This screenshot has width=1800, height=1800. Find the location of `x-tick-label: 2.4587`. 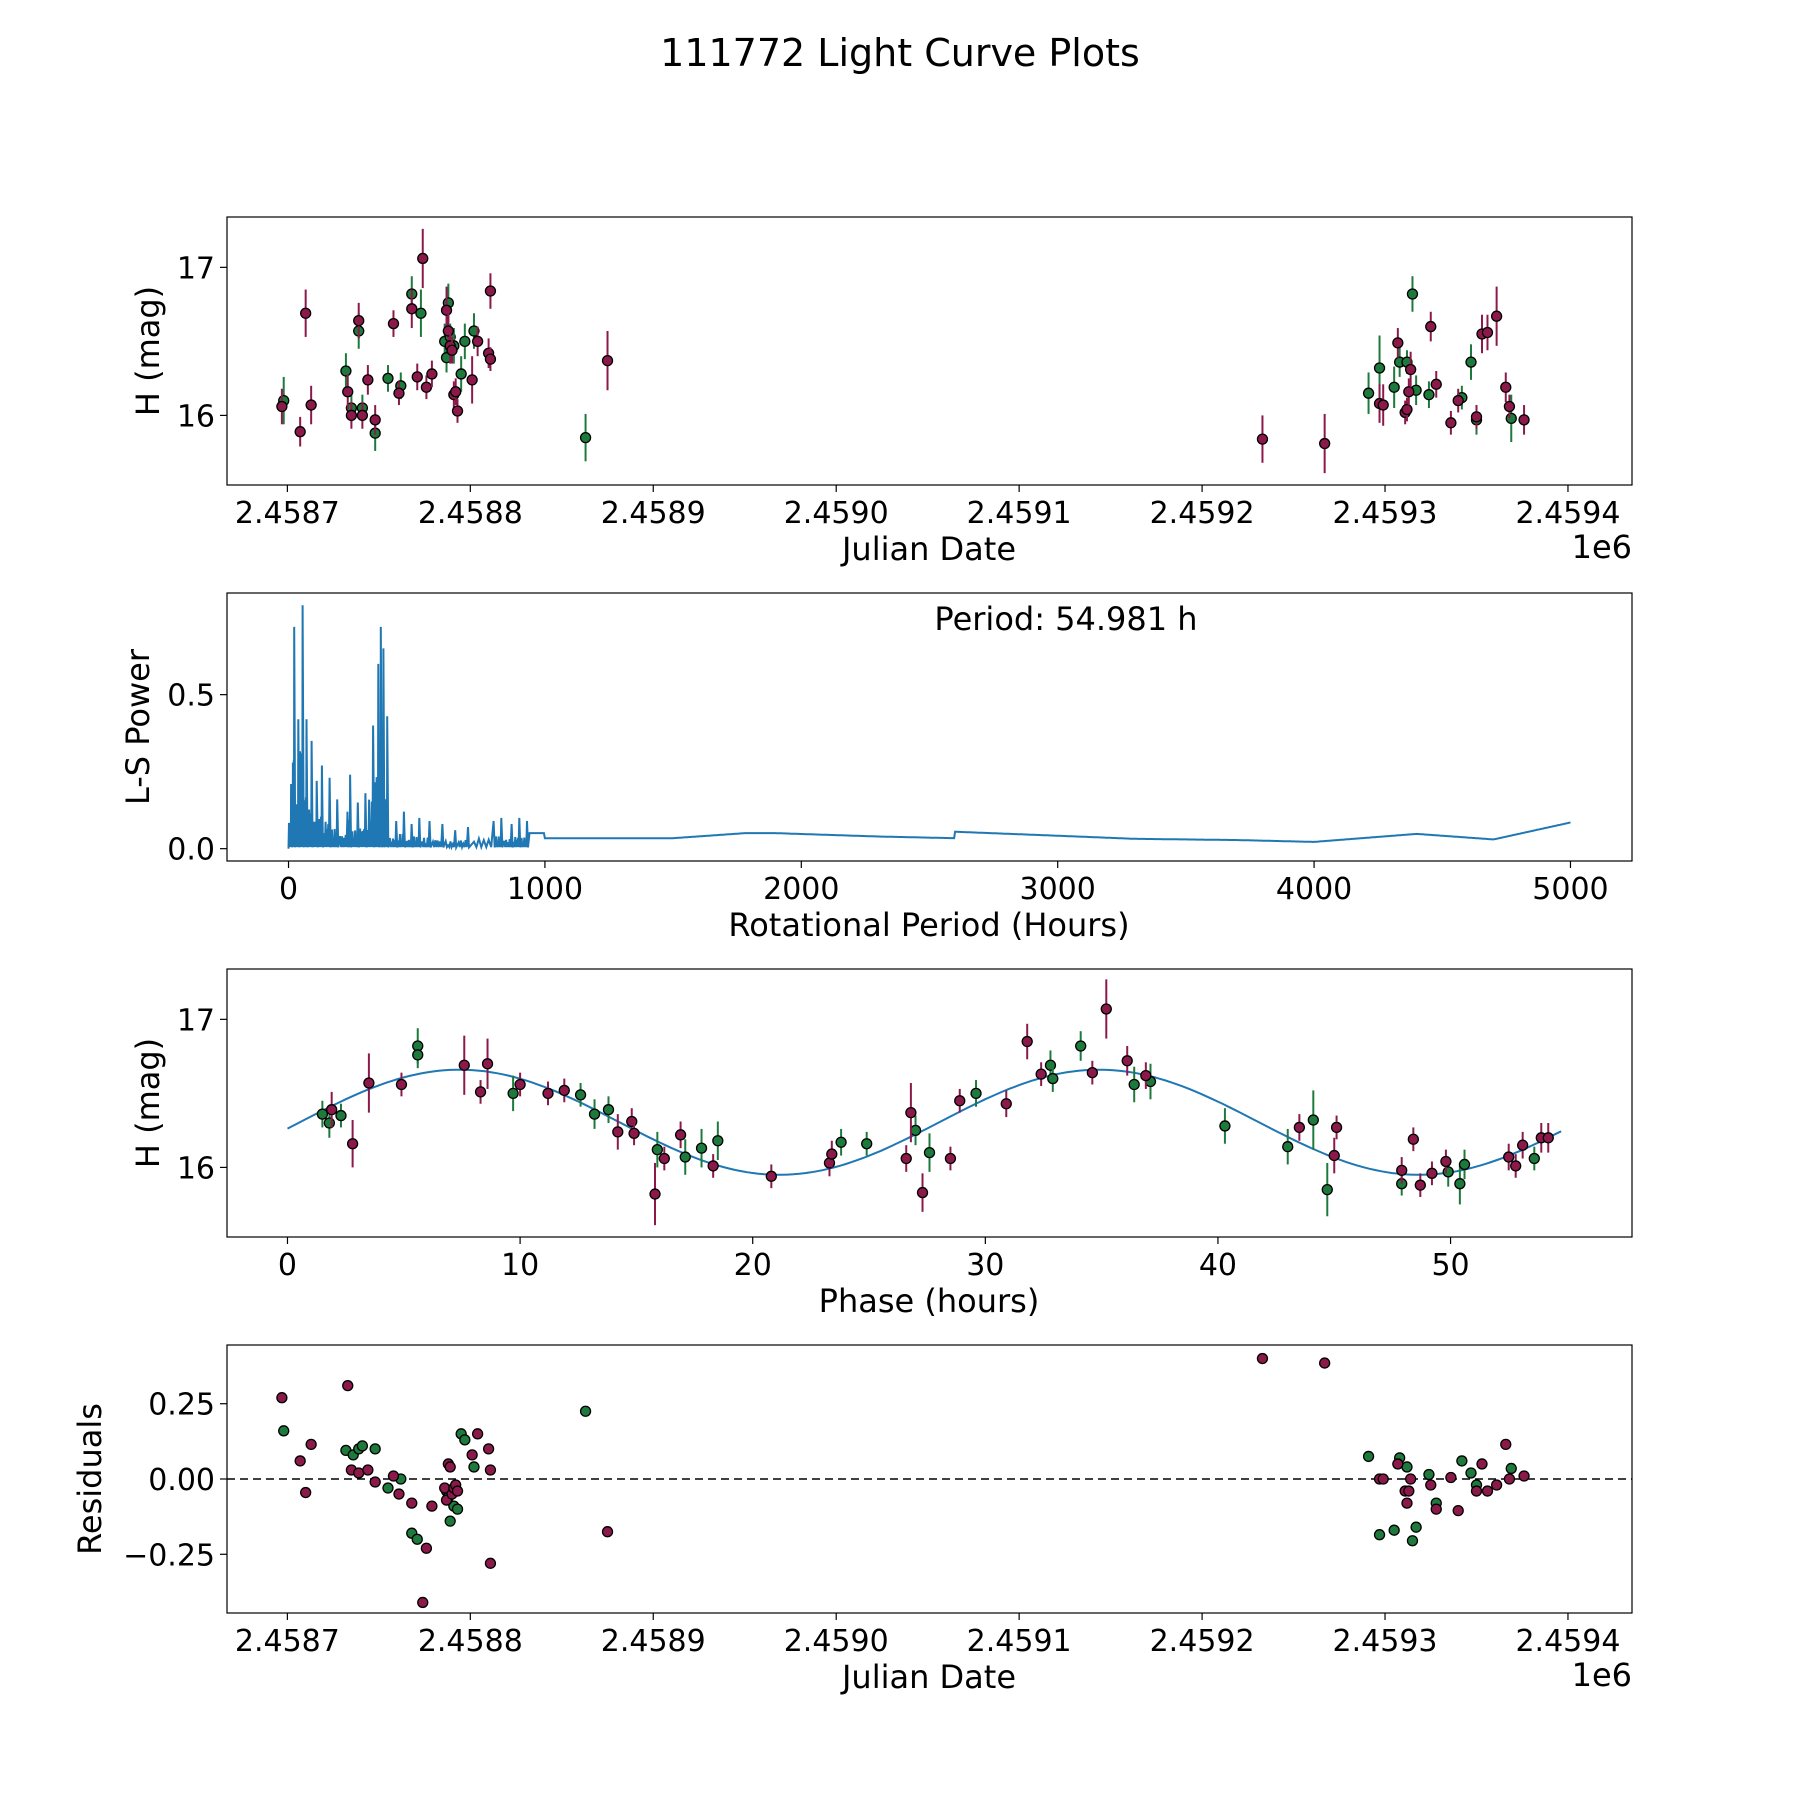

x-tick-label: 2.4587 is located at coordinates (287, 1641).